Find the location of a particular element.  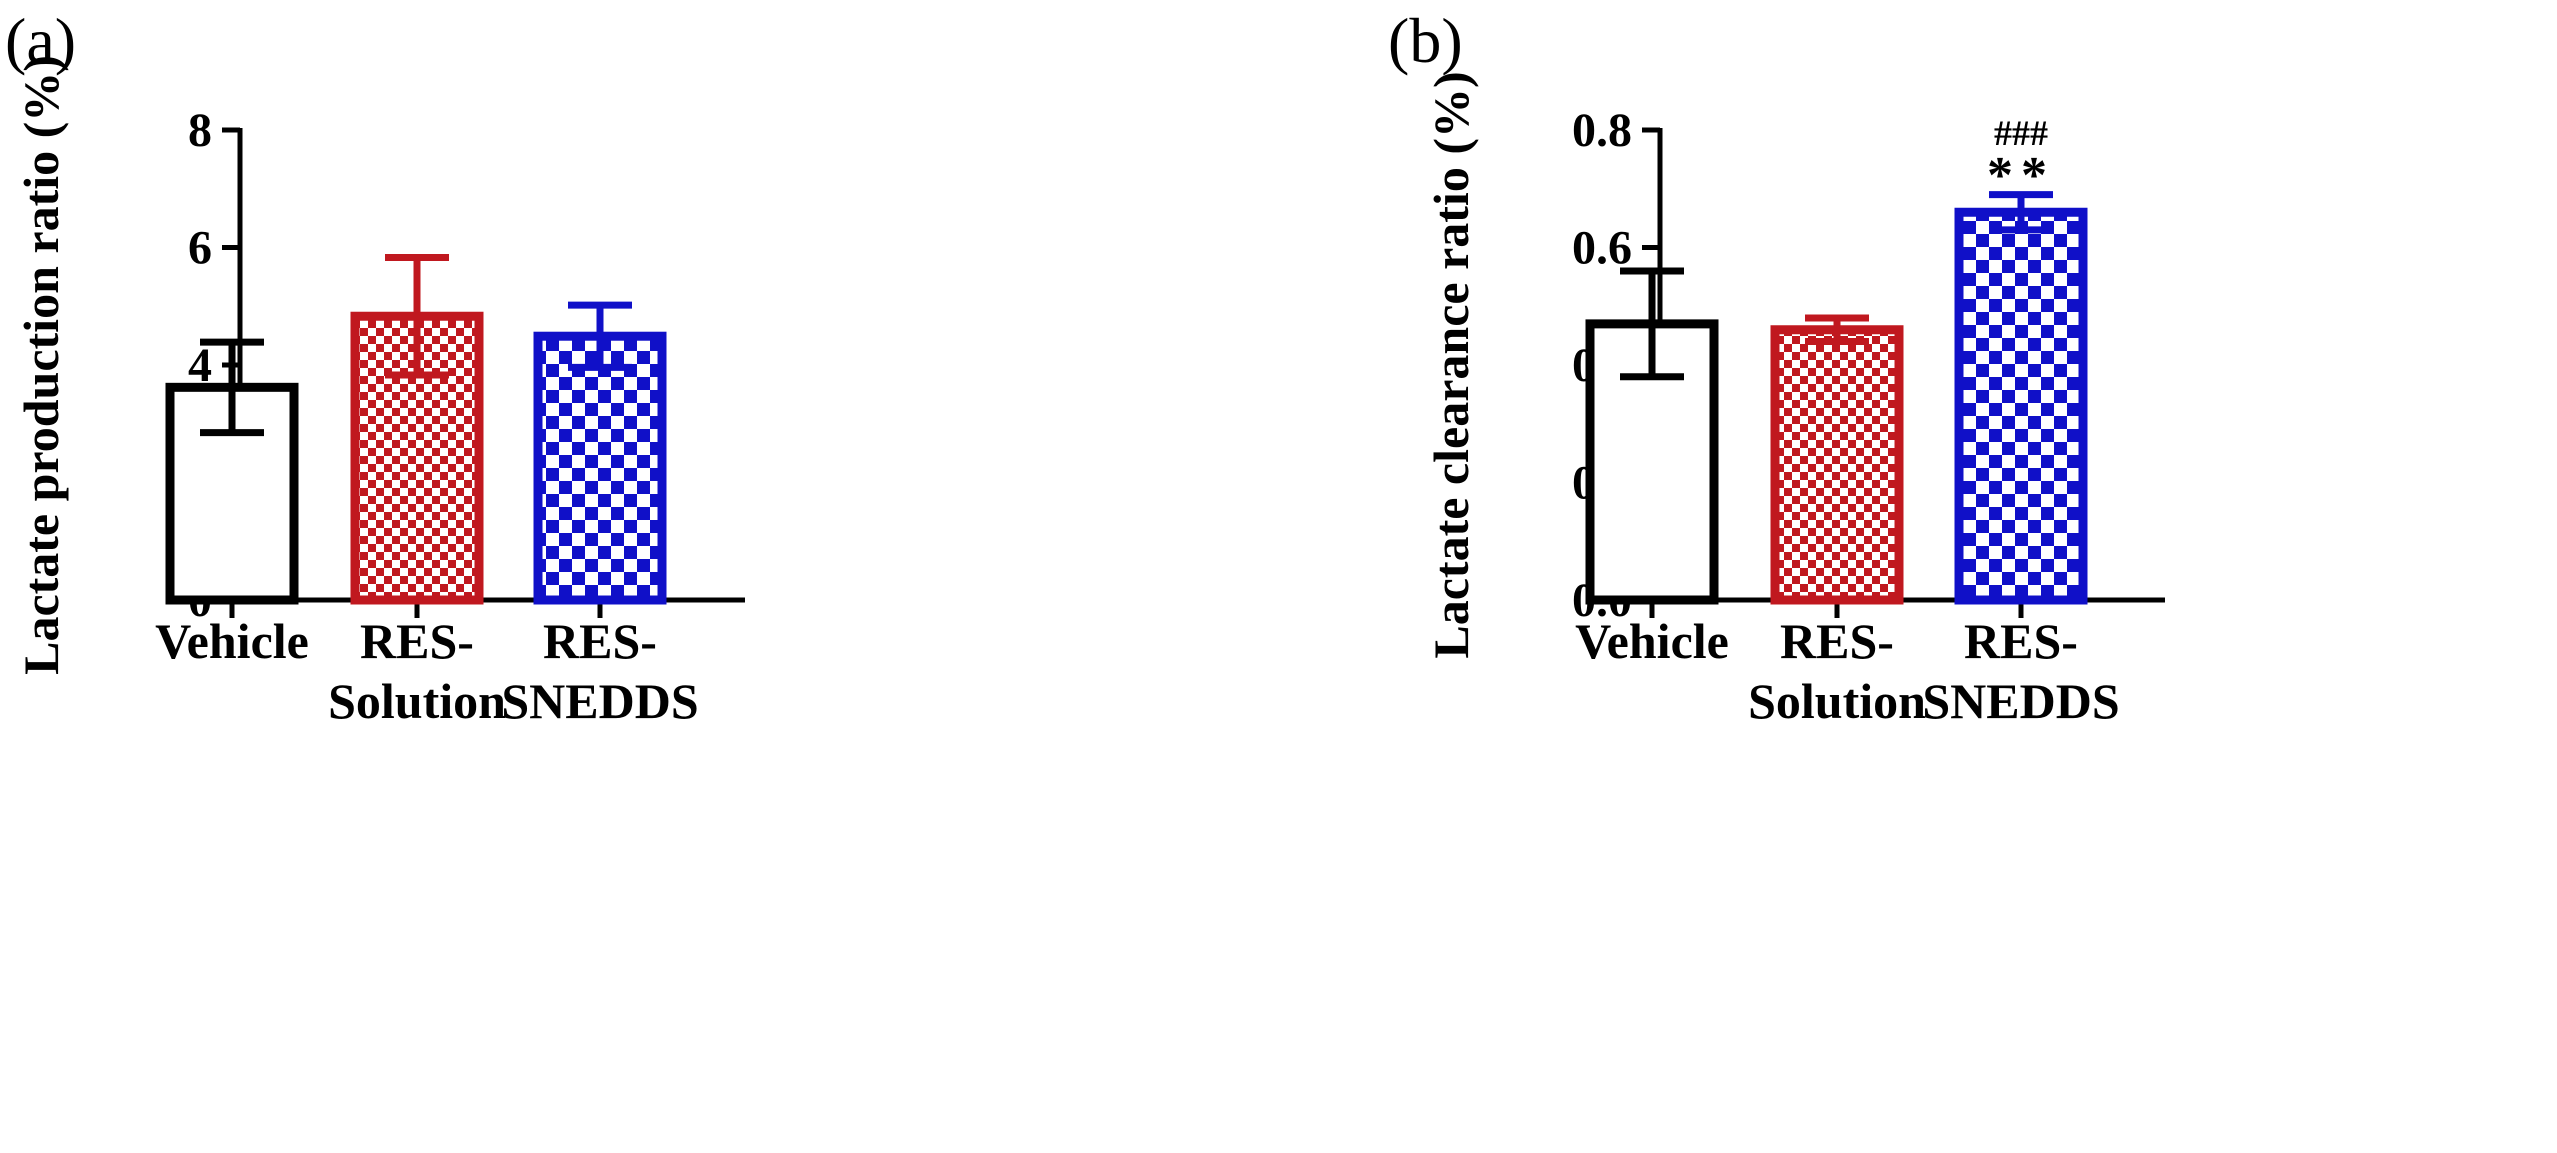

significance-stars: ** is located at coordinates (2021, 175).